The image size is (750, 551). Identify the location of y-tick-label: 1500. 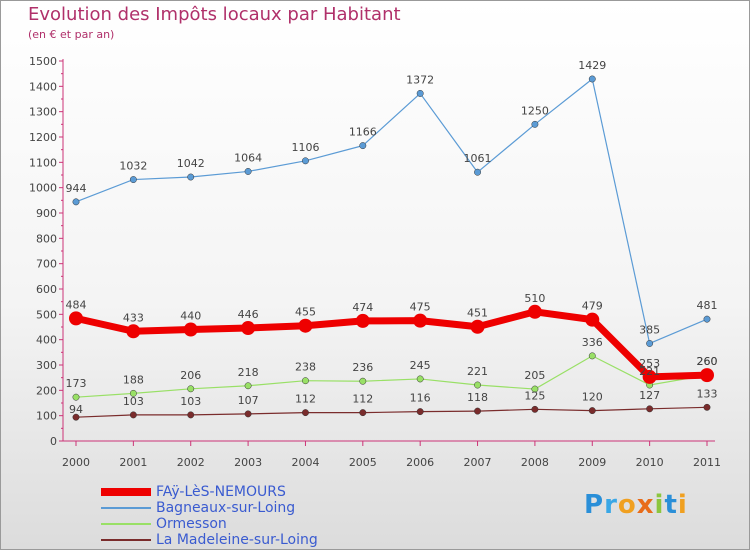
(43, 61).